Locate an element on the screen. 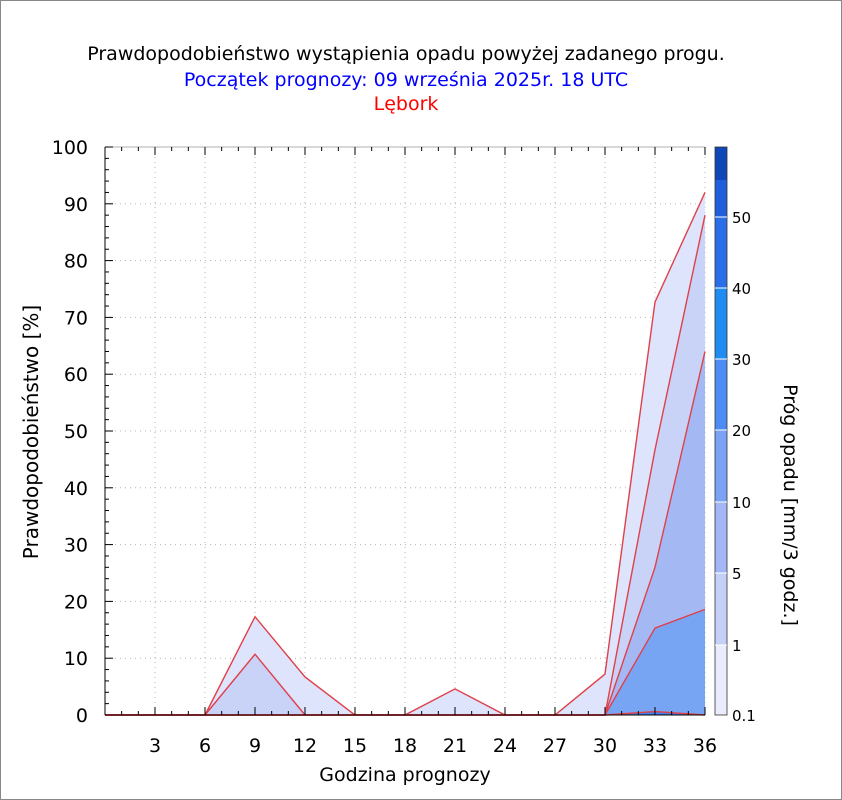 The image size is (842, 800). y-axis-label: Prawdopodobieństwo [%] is located at coordinates (31, 432).